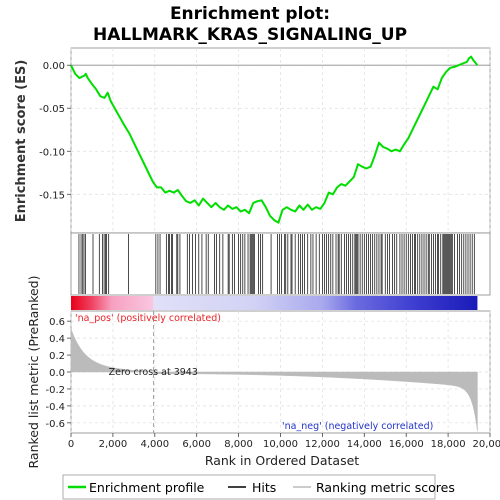 This screenshot has height=500, width=500. What do you see at coordinates (264, 487) in the screenshot?
I see `legend-hits-label: Hits` at bounding box center [264, 487].